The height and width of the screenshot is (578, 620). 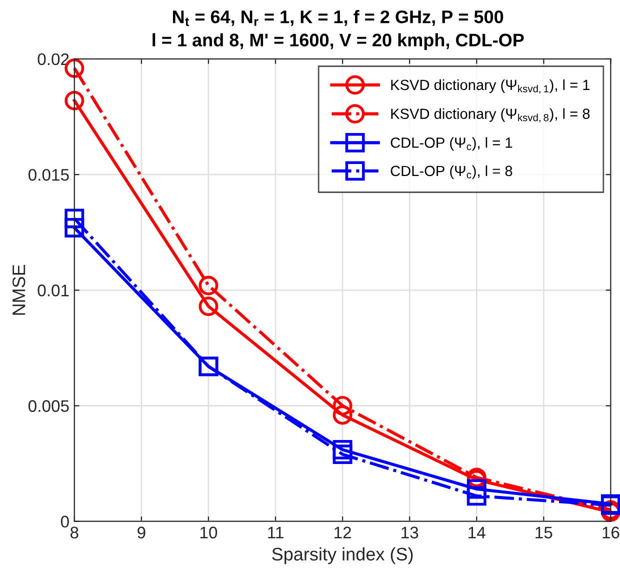 I want to click on x-tick-label: 11, so click(x=276, y=532).